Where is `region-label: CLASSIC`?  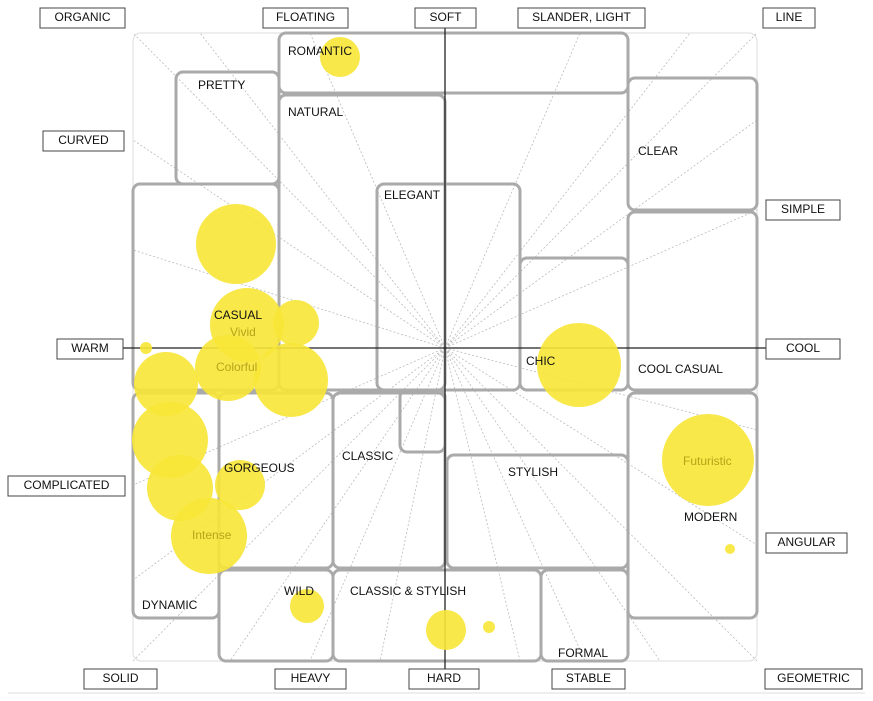 region-label: CLASSIC is located at coordinates (368, 456).